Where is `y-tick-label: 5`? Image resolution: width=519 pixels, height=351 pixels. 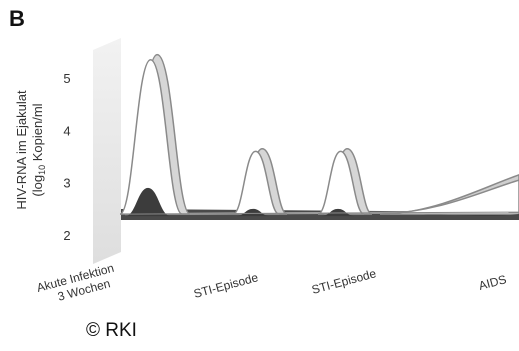 y-tick-label: 5 is located at coordinates (66, 78).